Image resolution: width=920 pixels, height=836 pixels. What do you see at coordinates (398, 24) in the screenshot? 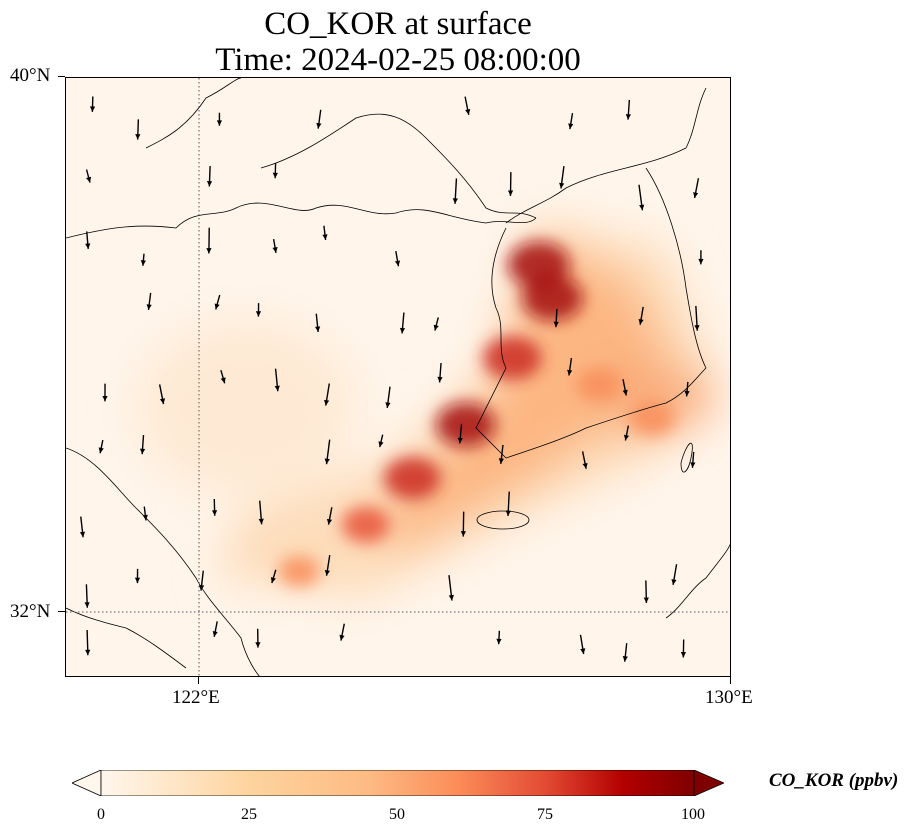
I see `map-title: CO_KOR at surface` at bounding box center [398, 24].